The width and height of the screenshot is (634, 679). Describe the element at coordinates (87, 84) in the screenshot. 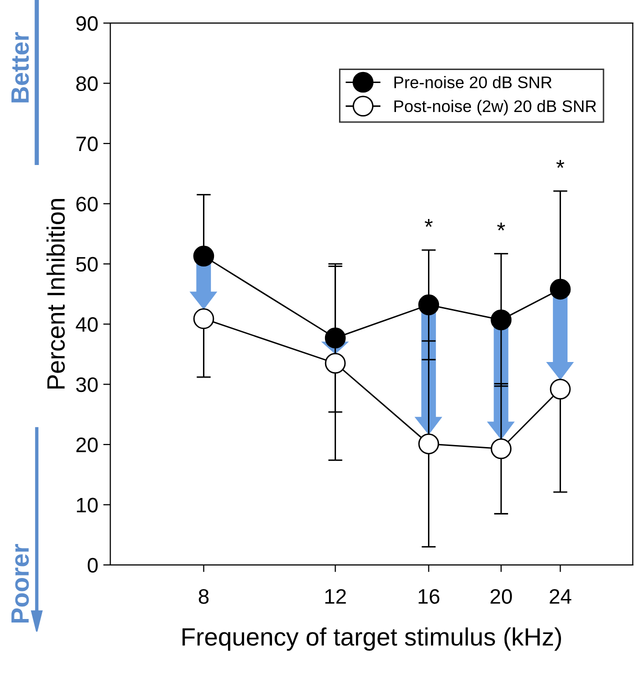

I see `y-tick-label: 80` at that location.